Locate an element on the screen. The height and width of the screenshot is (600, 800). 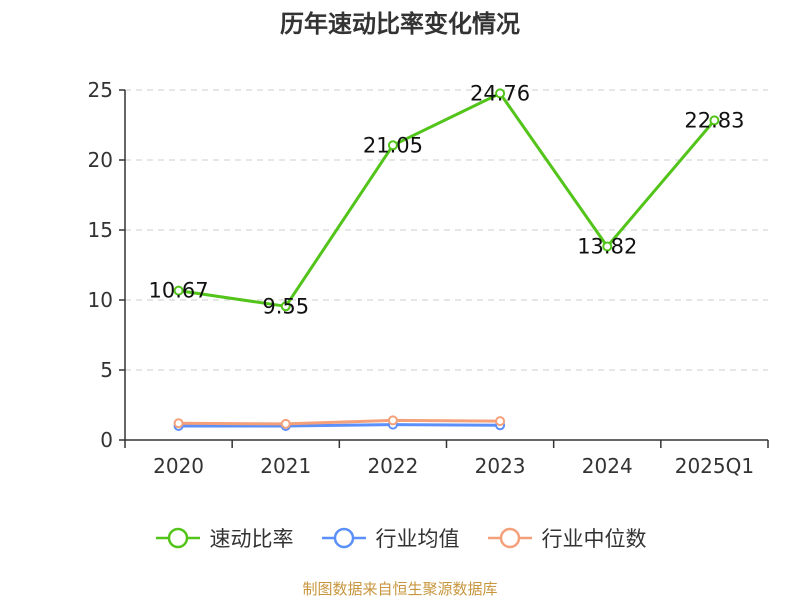
y-tick-label: 10 is located at coordinates (100, 300).